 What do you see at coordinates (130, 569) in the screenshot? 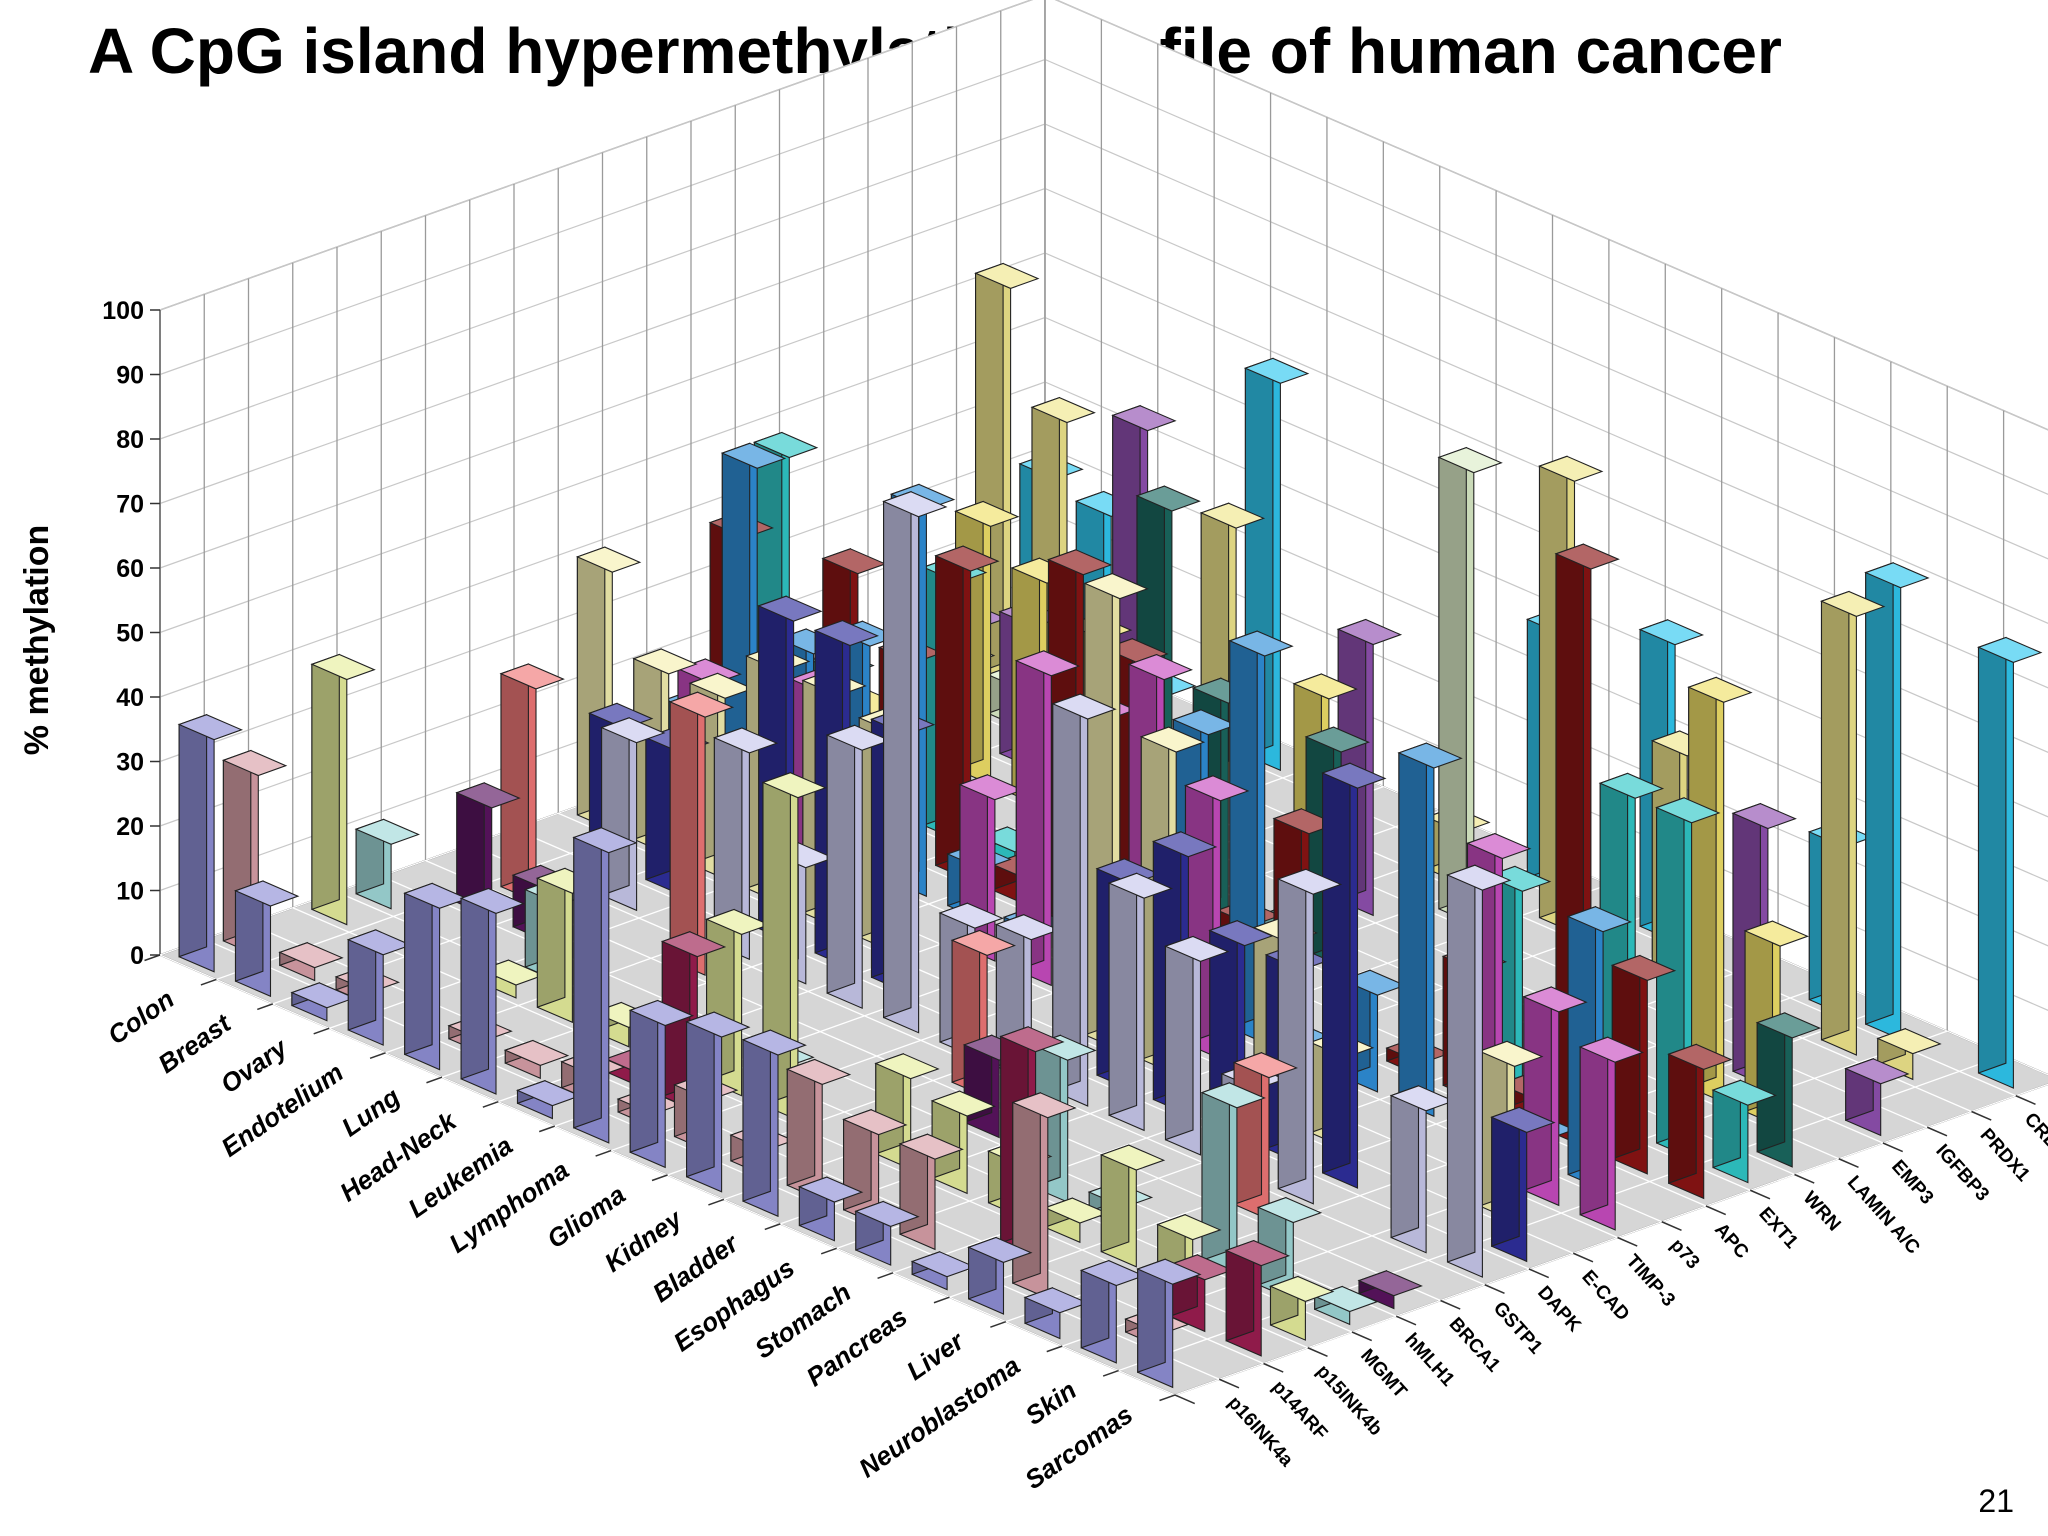
I see `z-tick-label: 60` at bounding box center [130, 569].